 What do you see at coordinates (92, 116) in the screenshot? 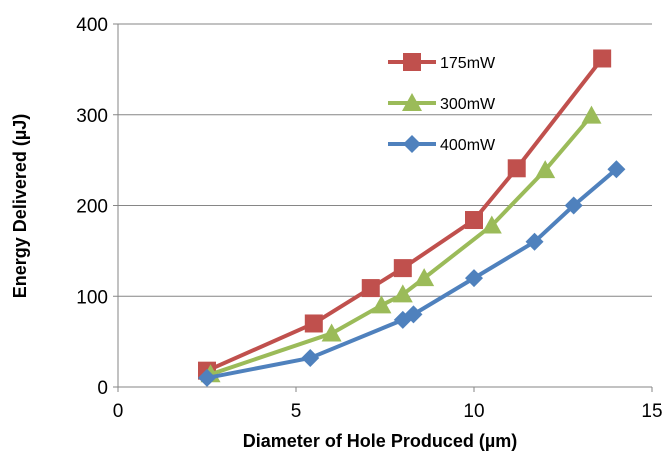
I see `y-tick-label: 300` at bounding box center [92, 116].